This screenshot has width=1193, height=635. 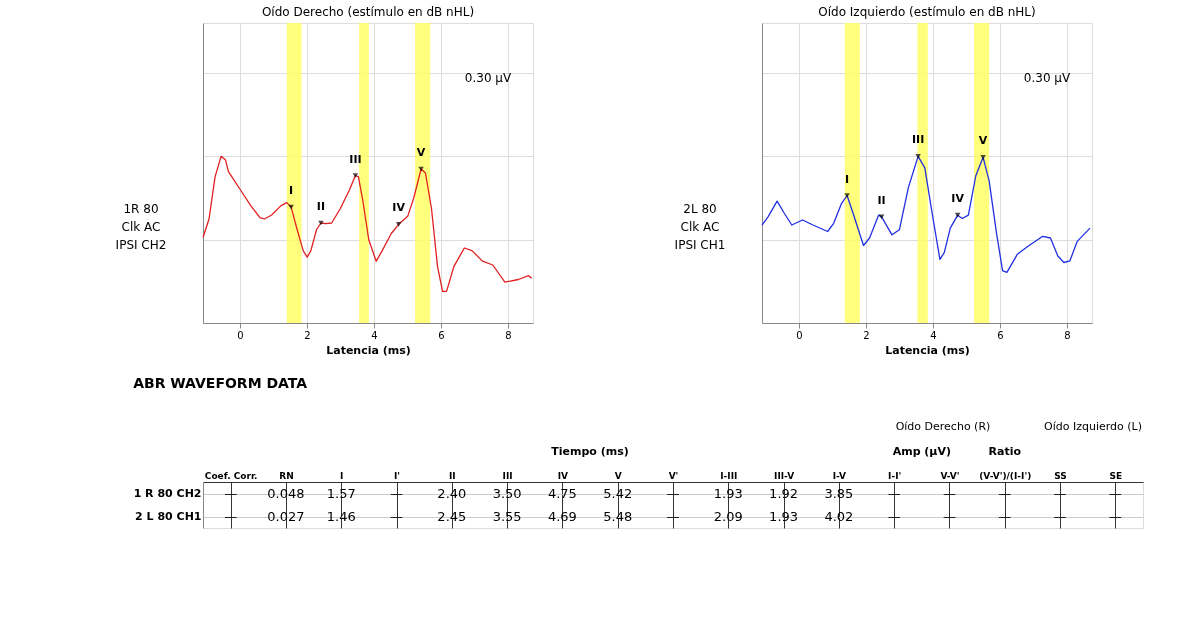 I want to click on text: 3.85, so click(x=839, y=493).